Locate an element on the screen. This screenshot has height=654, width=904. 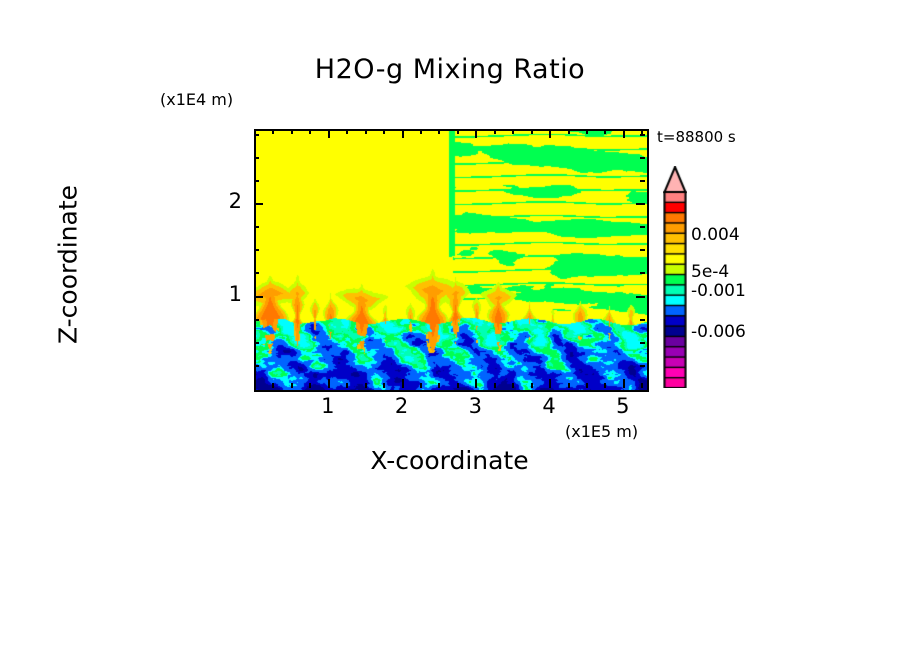
x-tick-label: 5 is located at coordinates (623, 406).